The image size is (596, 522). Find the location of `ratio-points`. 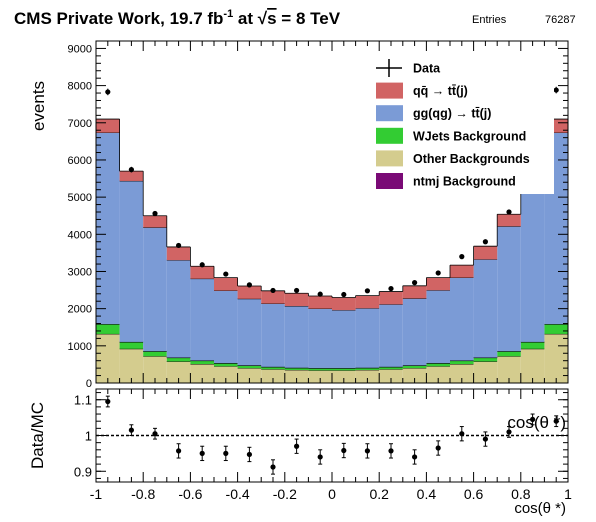

ratio-points is located at coordinates (332, 435).